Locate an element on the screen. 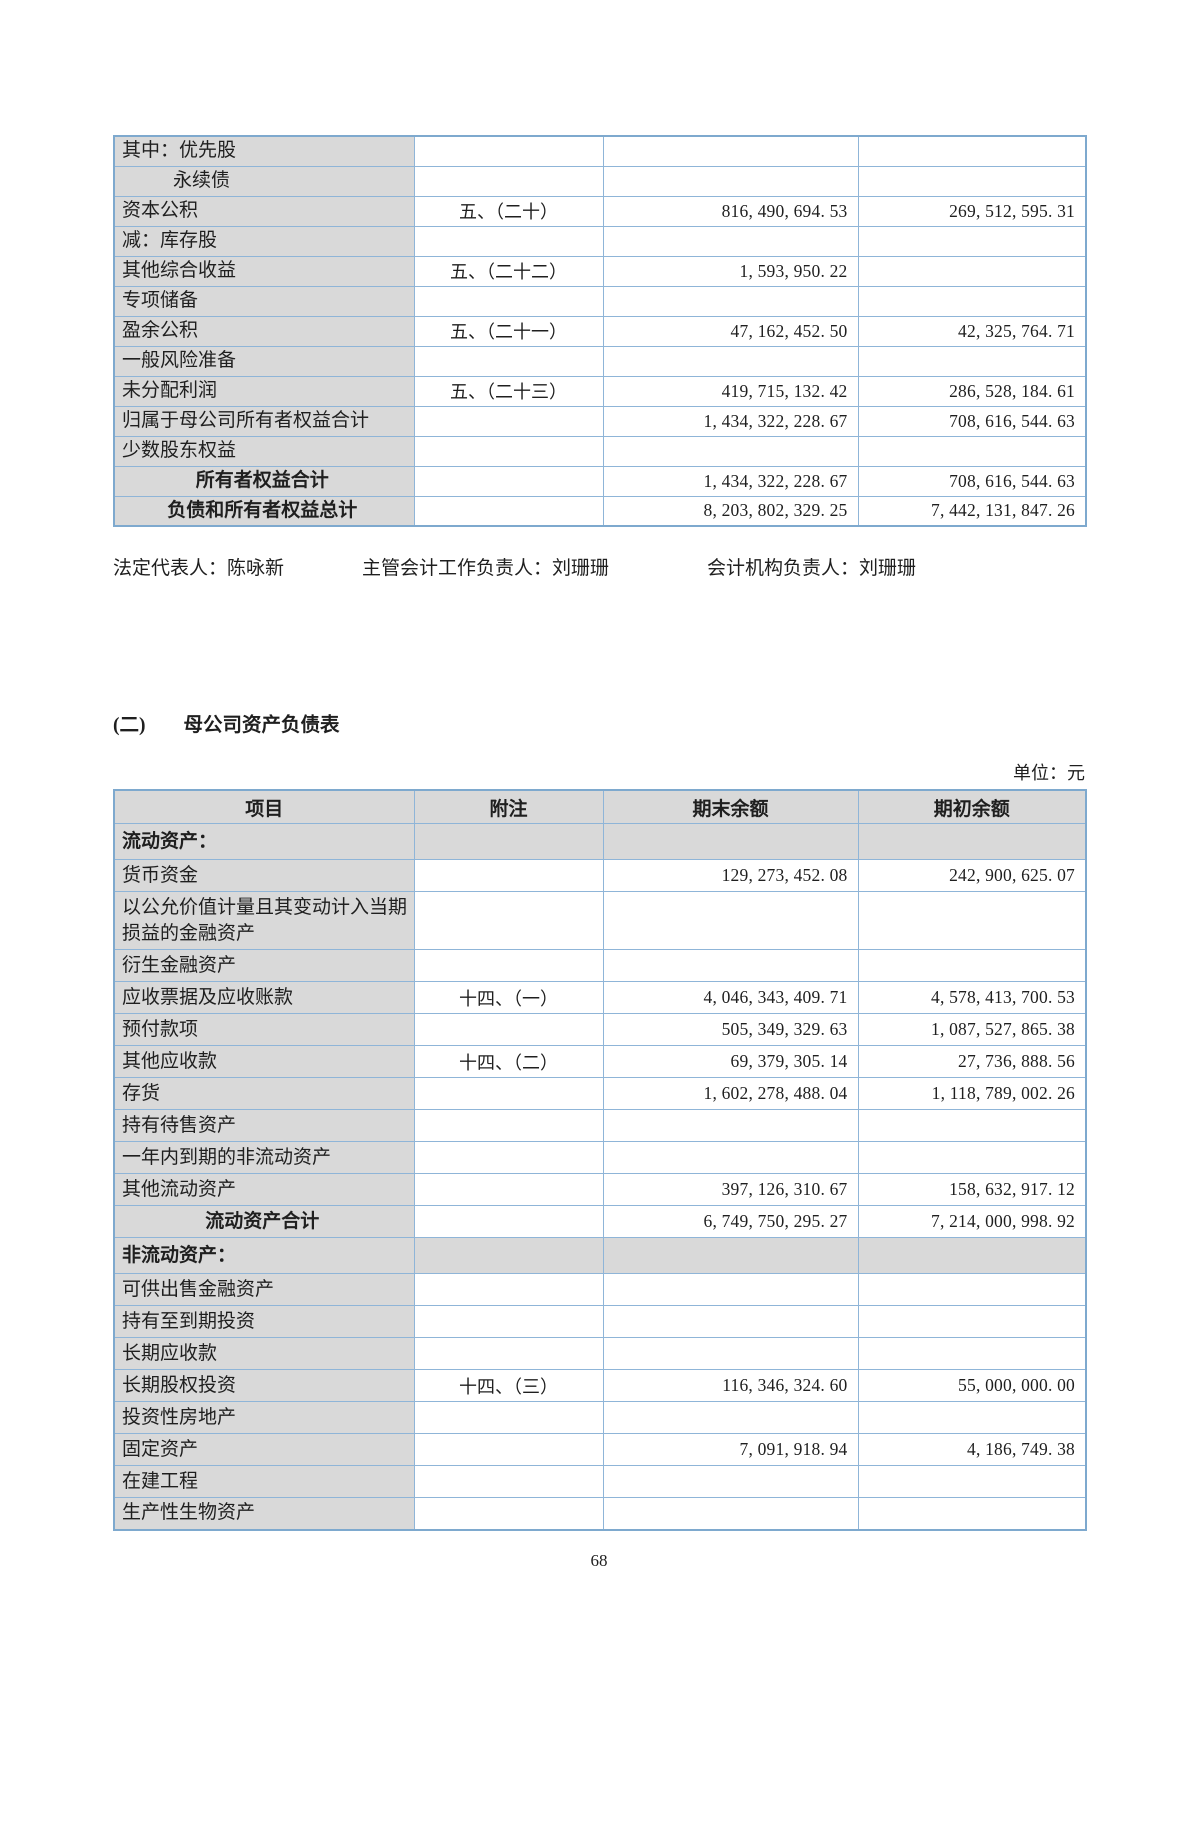 This screenshot has width=1200, height=1832. item-label-cell: 少数股东权益 is located at coordinates (264, 451).